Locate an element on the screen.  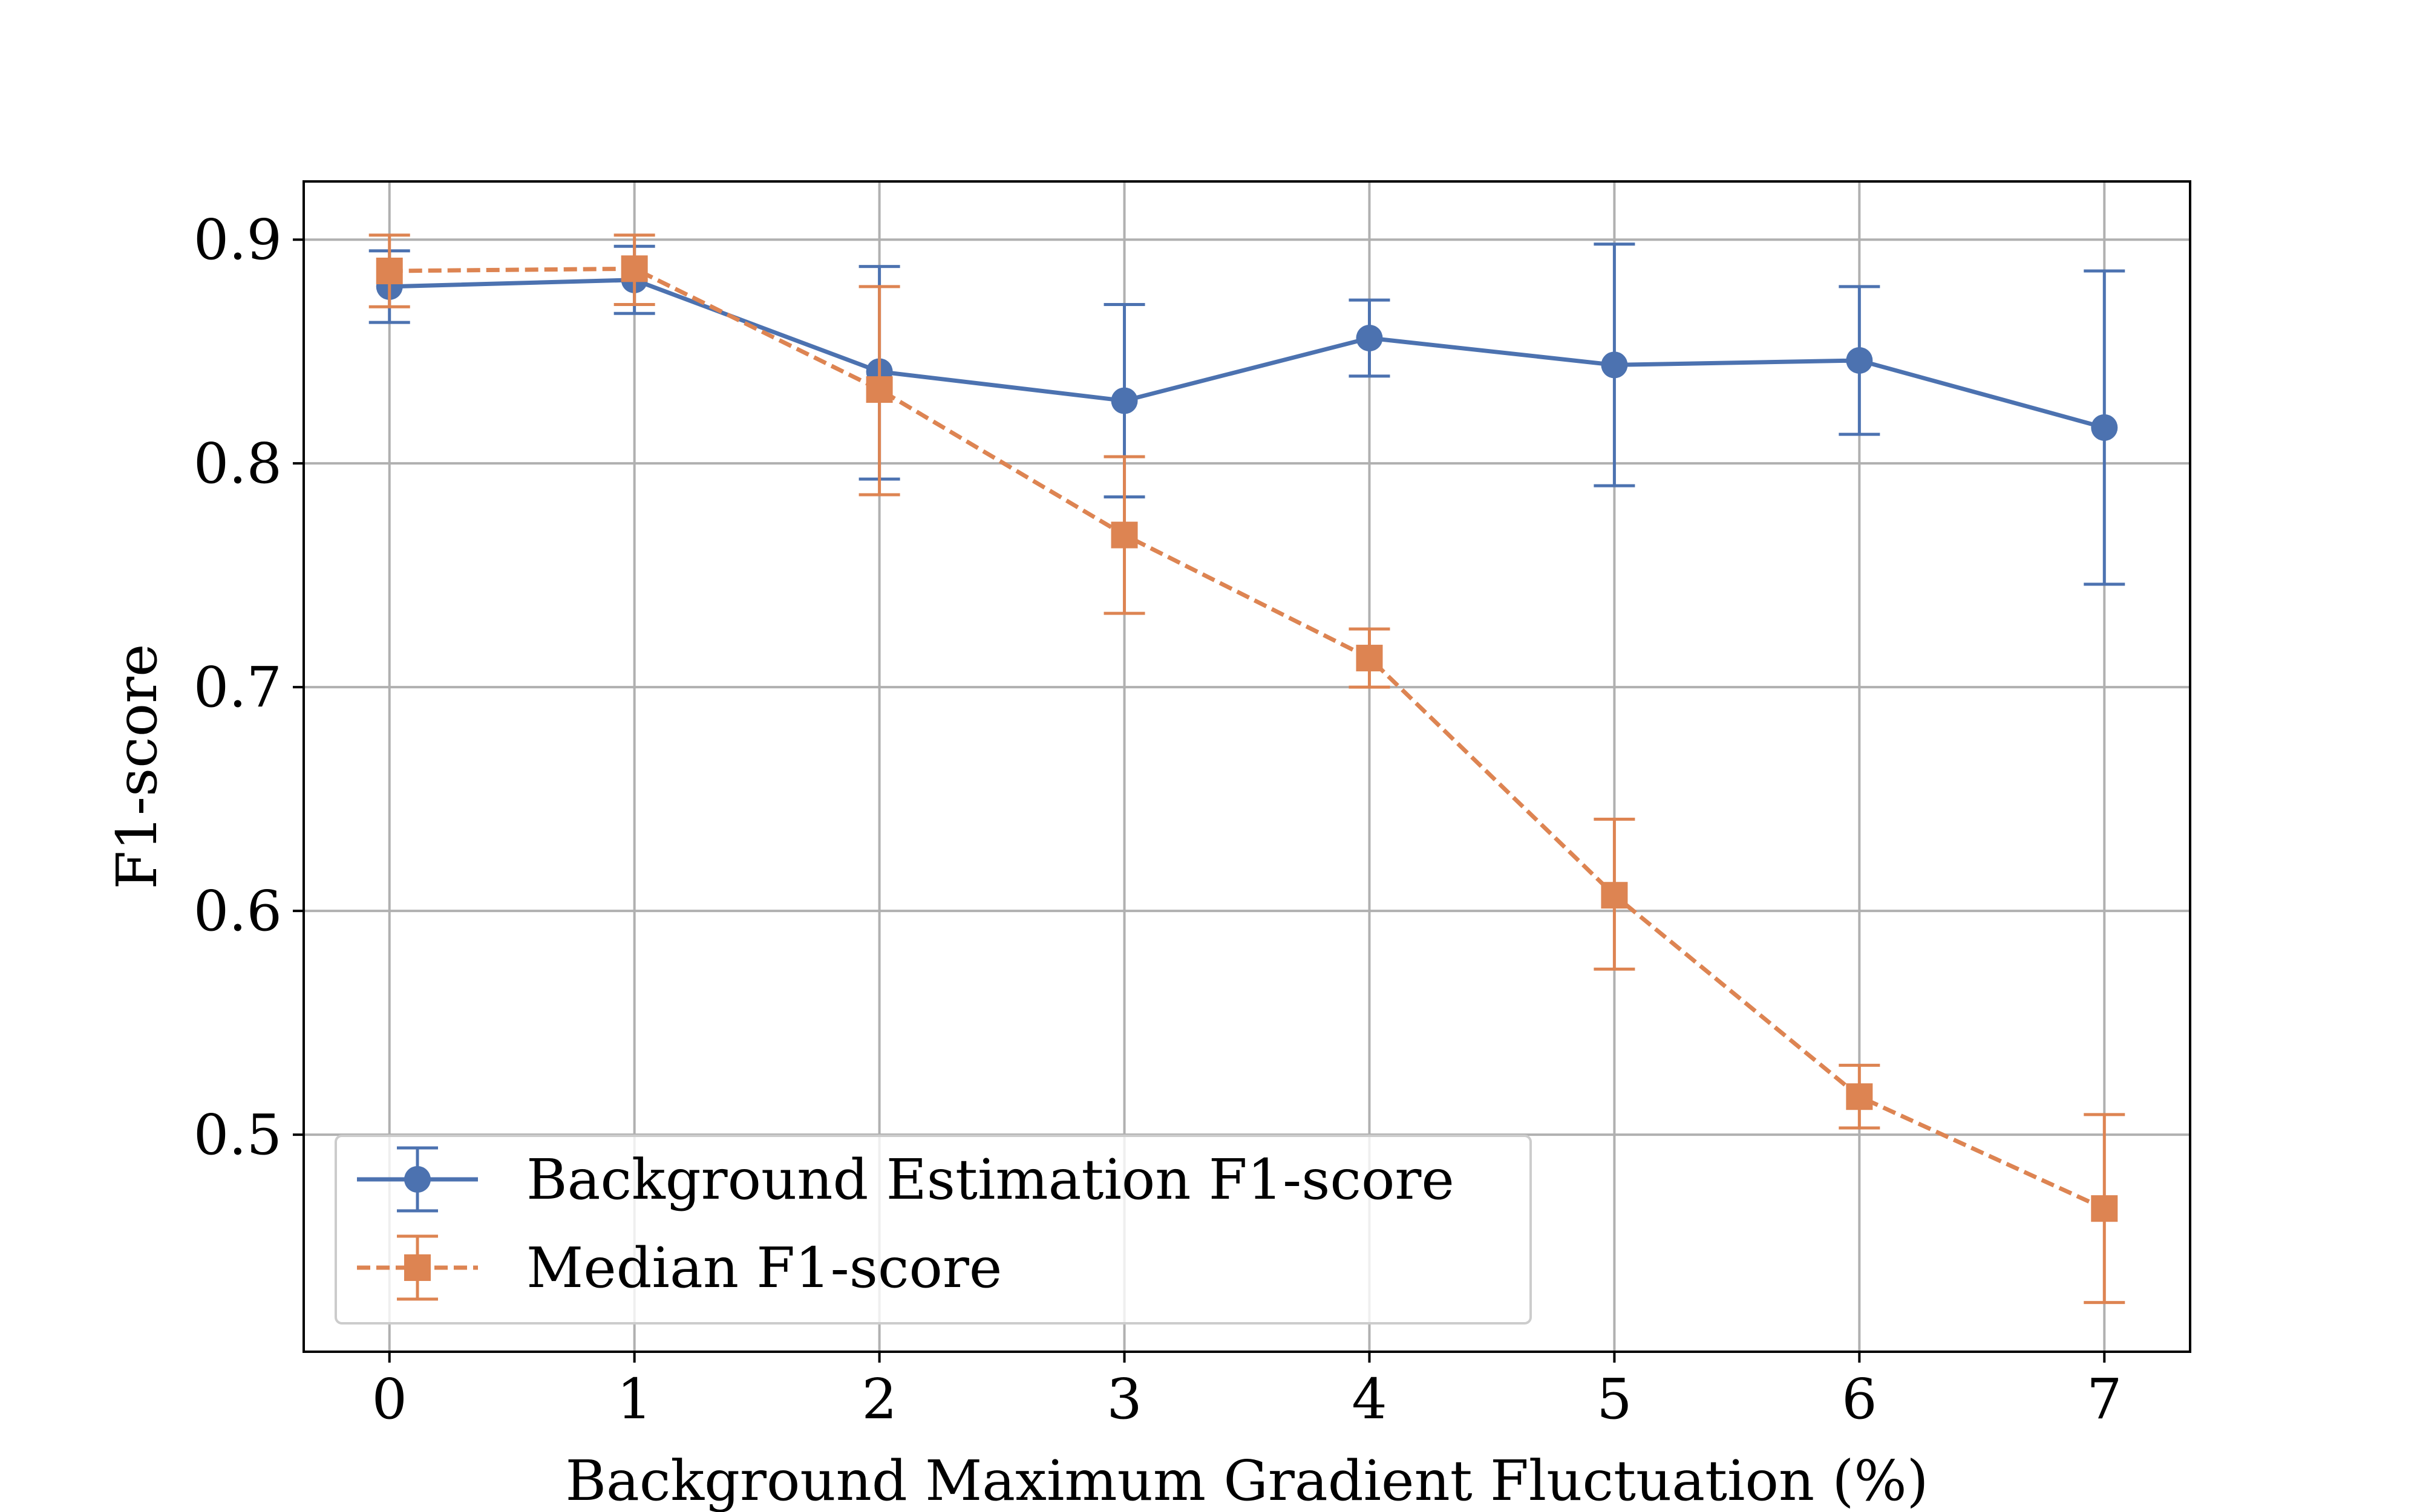
legend-label: Background Estimation F1-score is located at coordinates (990, 1179).